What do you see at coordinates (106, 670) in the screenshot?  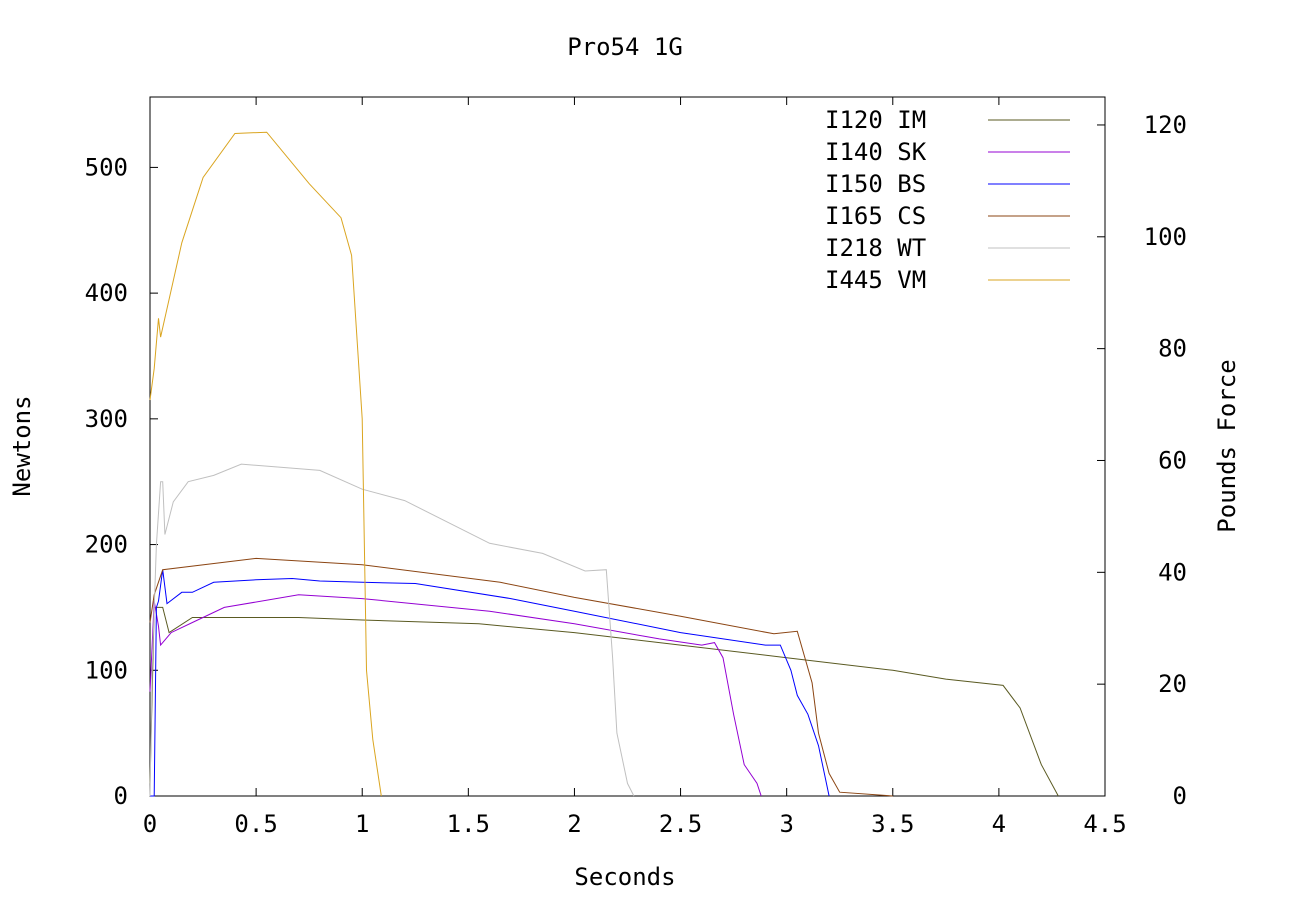 I see `y-tick-label: 100` at bounding box center [106, 670].